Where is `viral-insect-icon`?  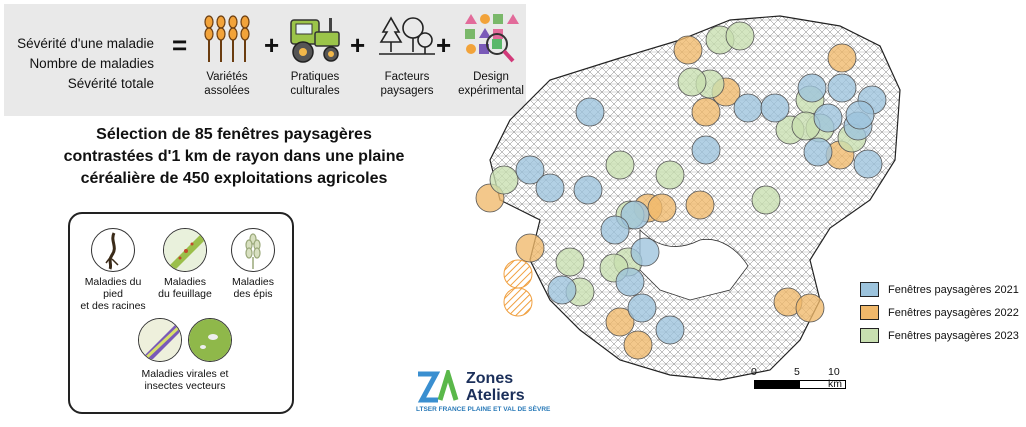 viral-insect-icon is located at coordinates (185, 340).